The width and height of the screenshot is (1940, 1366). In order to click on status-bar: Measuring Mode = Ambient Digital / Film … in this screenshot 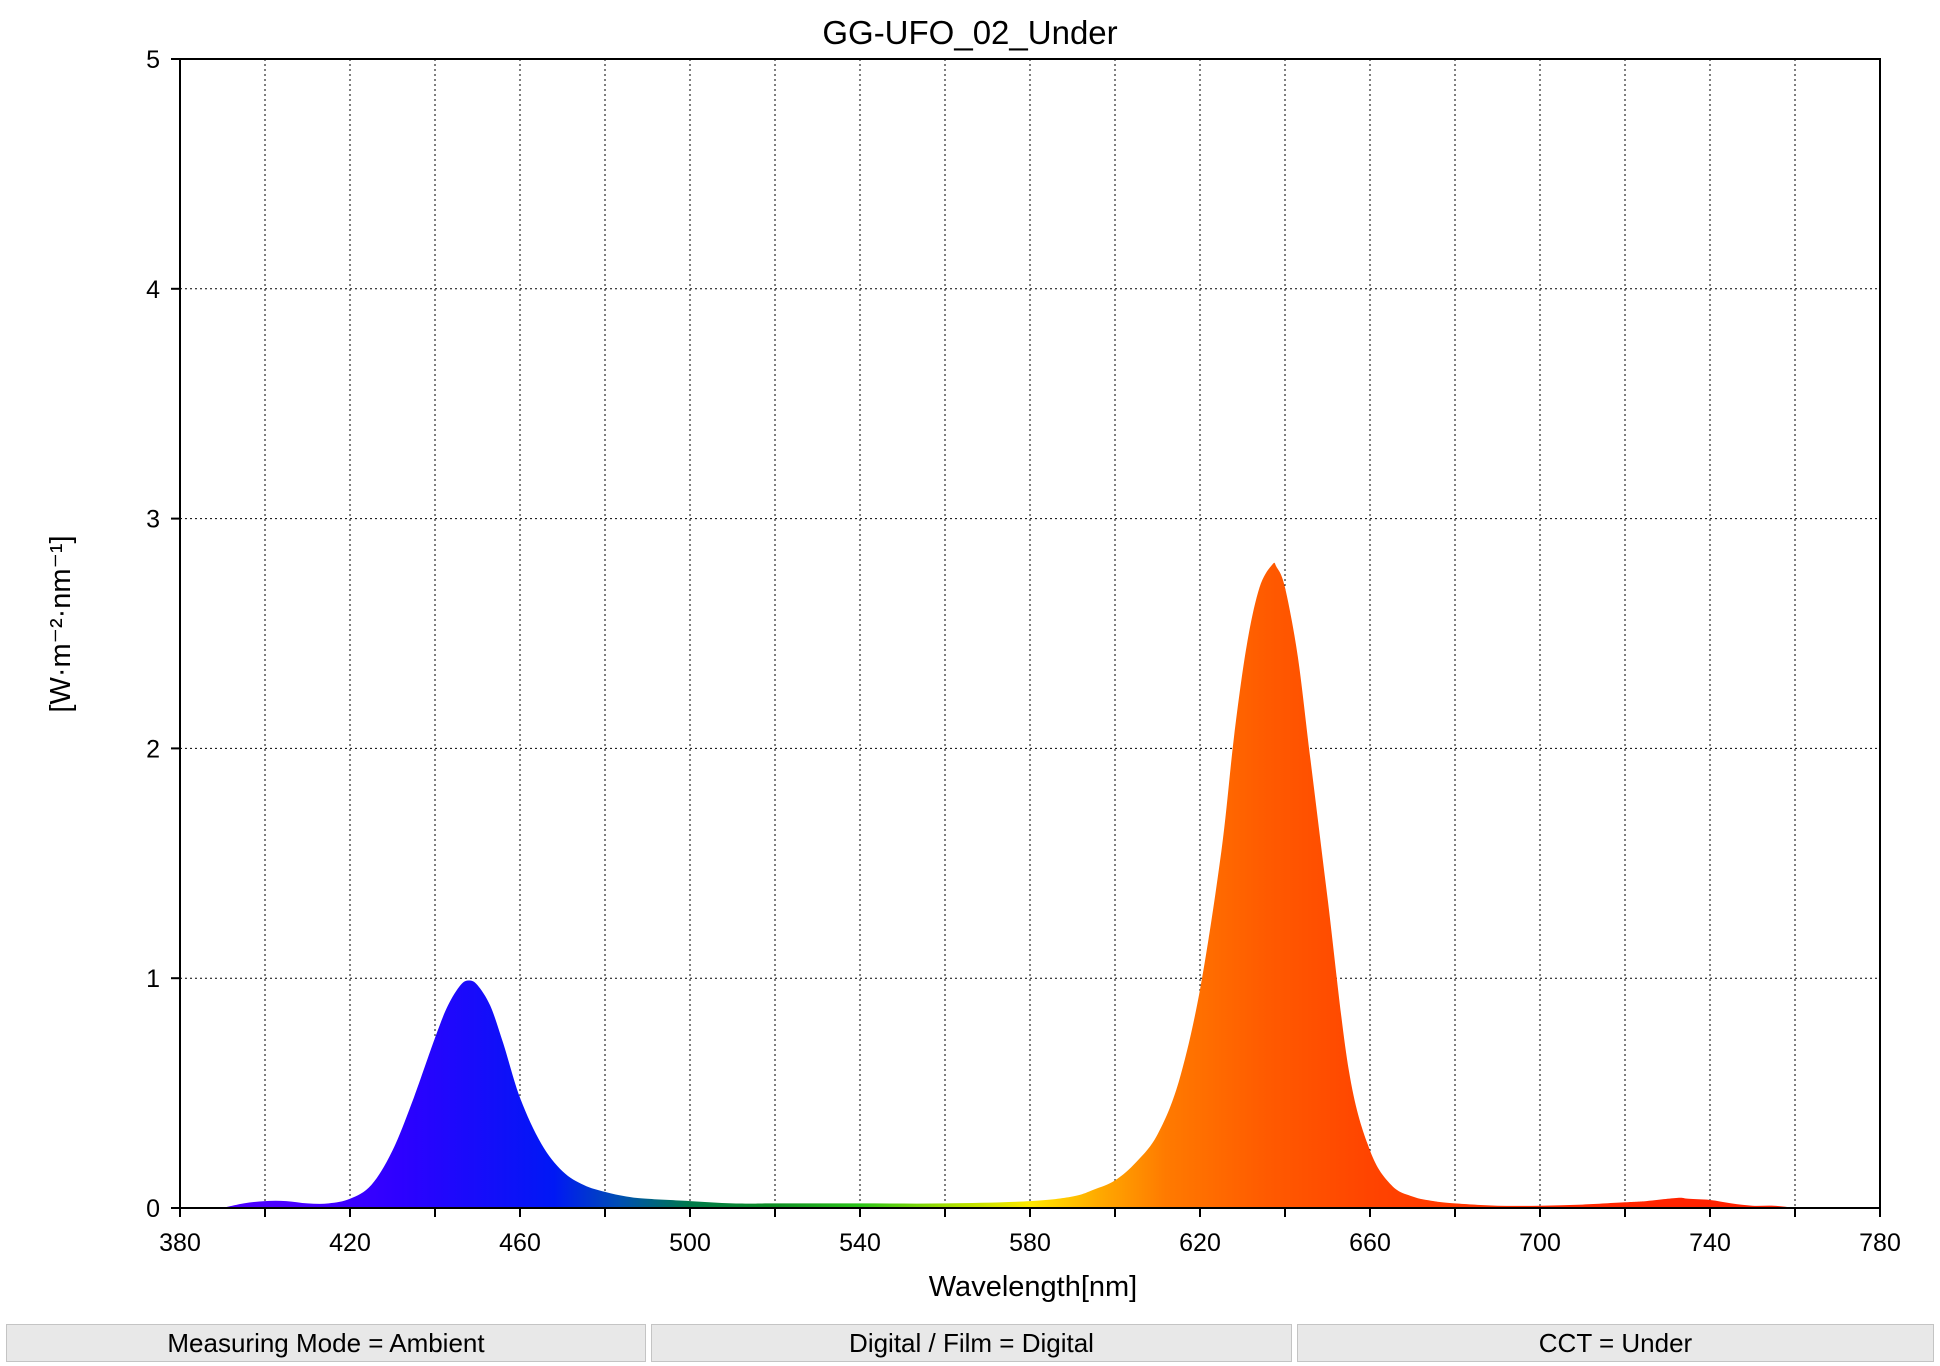, I will do `click(970, 1342)`.